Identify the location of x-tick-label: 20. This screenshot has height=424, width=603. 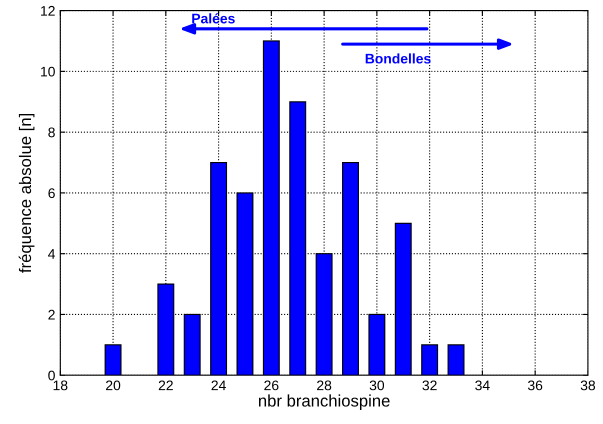
(113, 385).